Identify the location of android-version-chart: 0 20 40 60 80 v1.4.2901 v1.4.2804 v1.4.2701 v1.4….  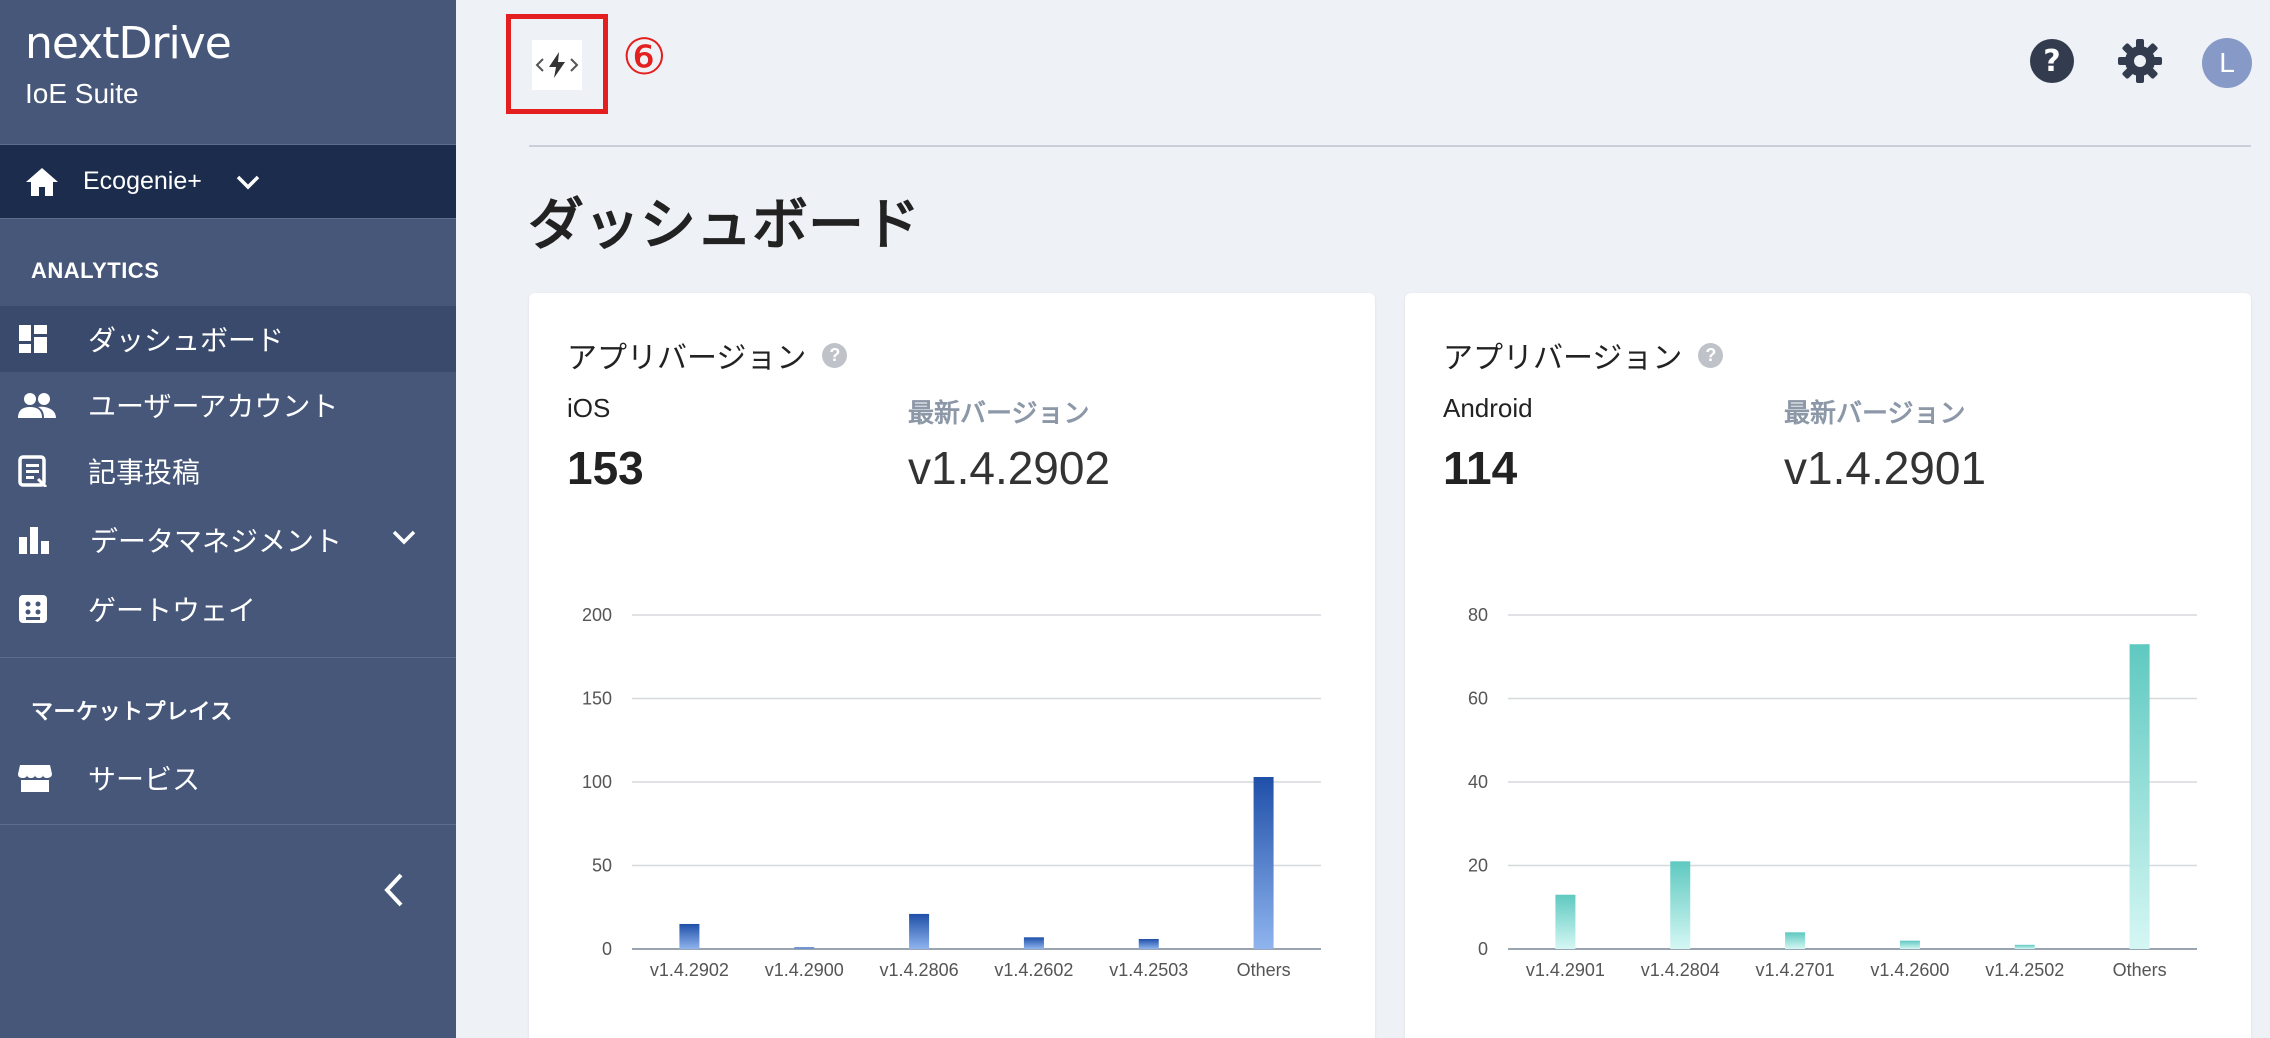
(1832, 792).